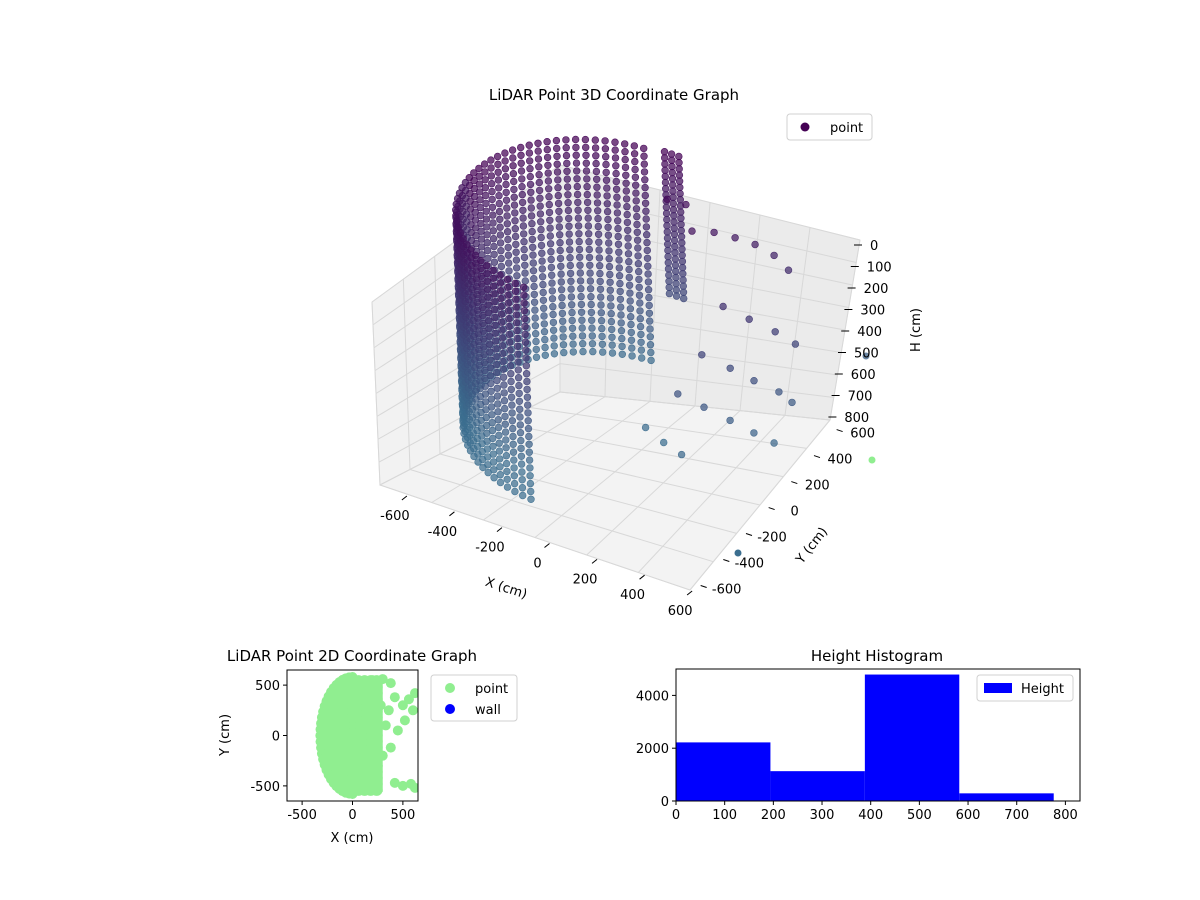 Image resolution: width=1200 pixels, height=900 pixels. Describe the element at coordinates (680, 611) in the screenshot. I see `x-tick-label-3d: 600` at that location.